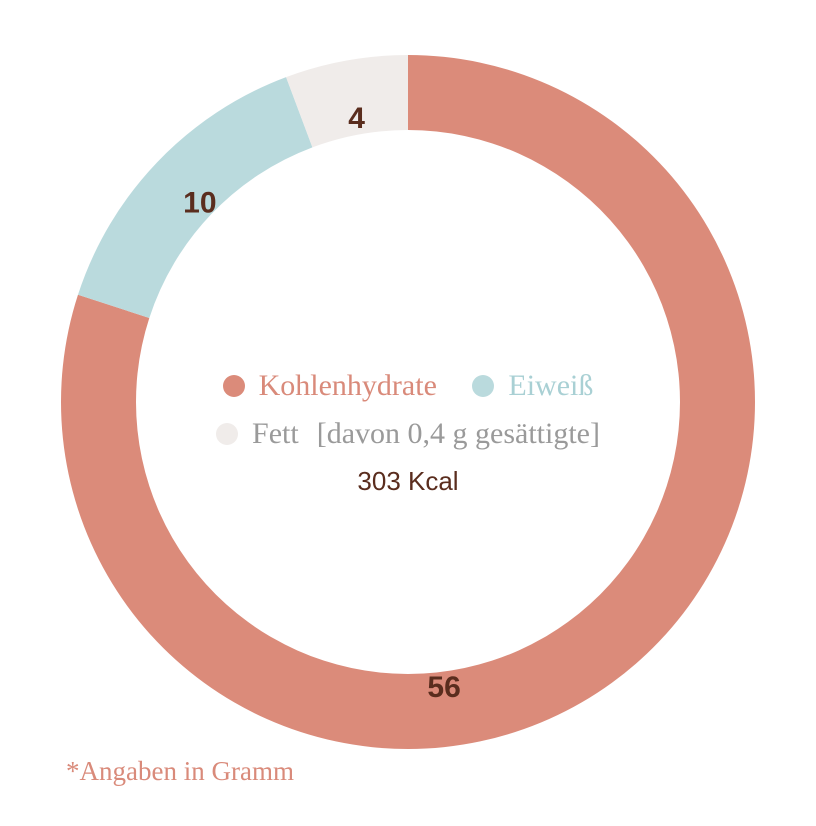 This screenshot has width=816, height=826. What do you see at coordinates (227, 434) in the screenshot?
I see `legend-dot-fett` at bounding box center [227, 434].